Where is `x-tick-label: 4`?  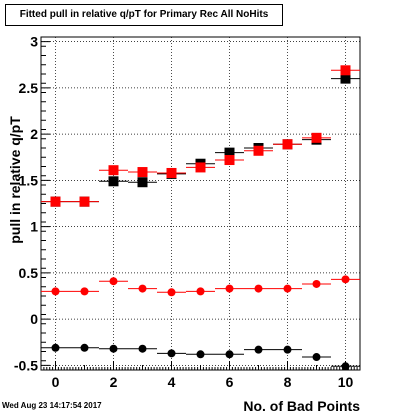
x-tick-label: 4 is located at coordinates (172, 382).